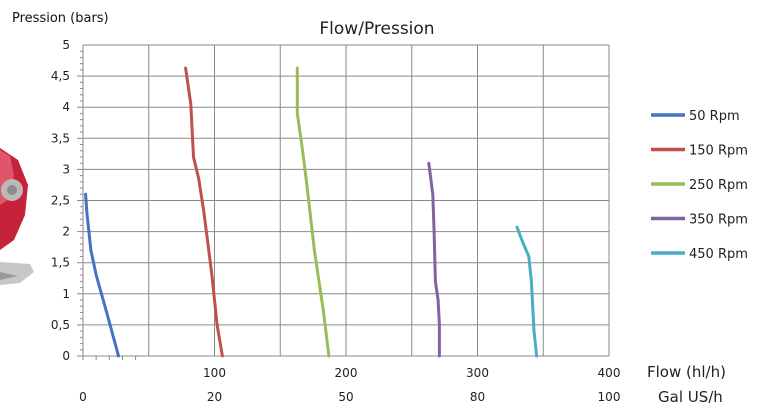 This screenshot has width=758, height=403. I want to click on y-tick-label: 4, so click(66, 107).